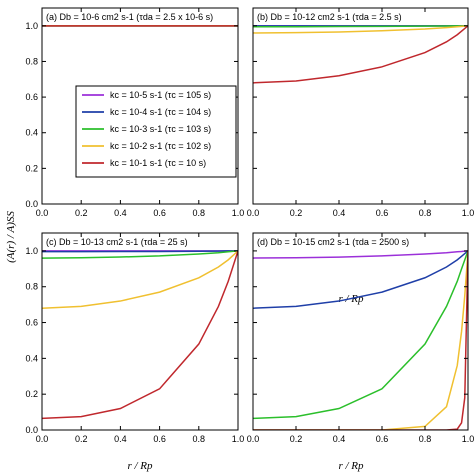 This screenshot has width=474, height=474. I want to click on y-axis-label: (A(r) / A)SS, so click(11, 237).